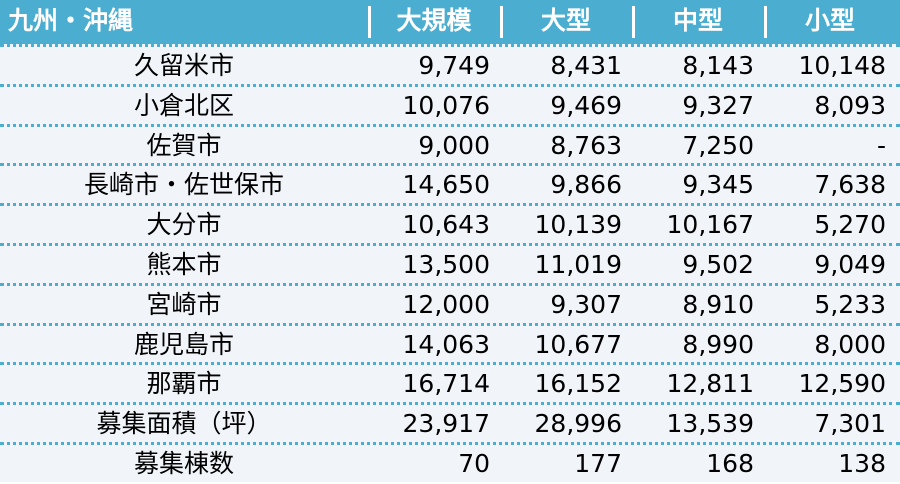 Image resolution: width=900 pixels, height=484 pixels. Describe the element at coordinates (578, 225) in the screenshot. I see `table-cell: 10,139` at that location.